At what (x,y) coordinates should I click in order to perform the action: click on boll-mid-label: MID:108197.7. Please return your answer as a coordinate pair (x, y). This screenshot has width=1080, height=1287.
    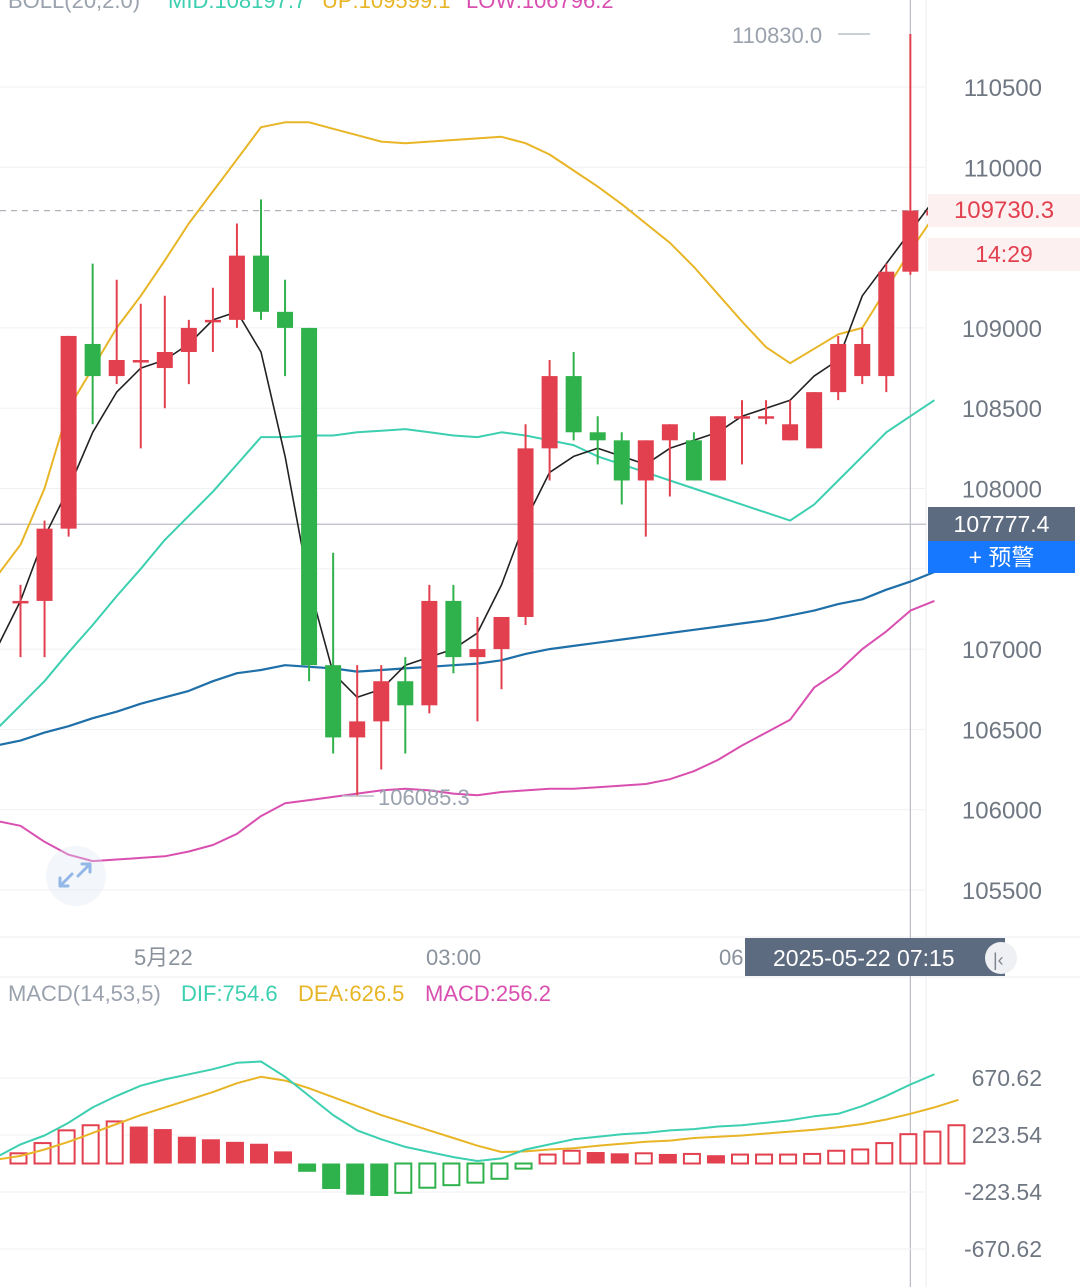
    Looking at the image, I should click on (237, 6).